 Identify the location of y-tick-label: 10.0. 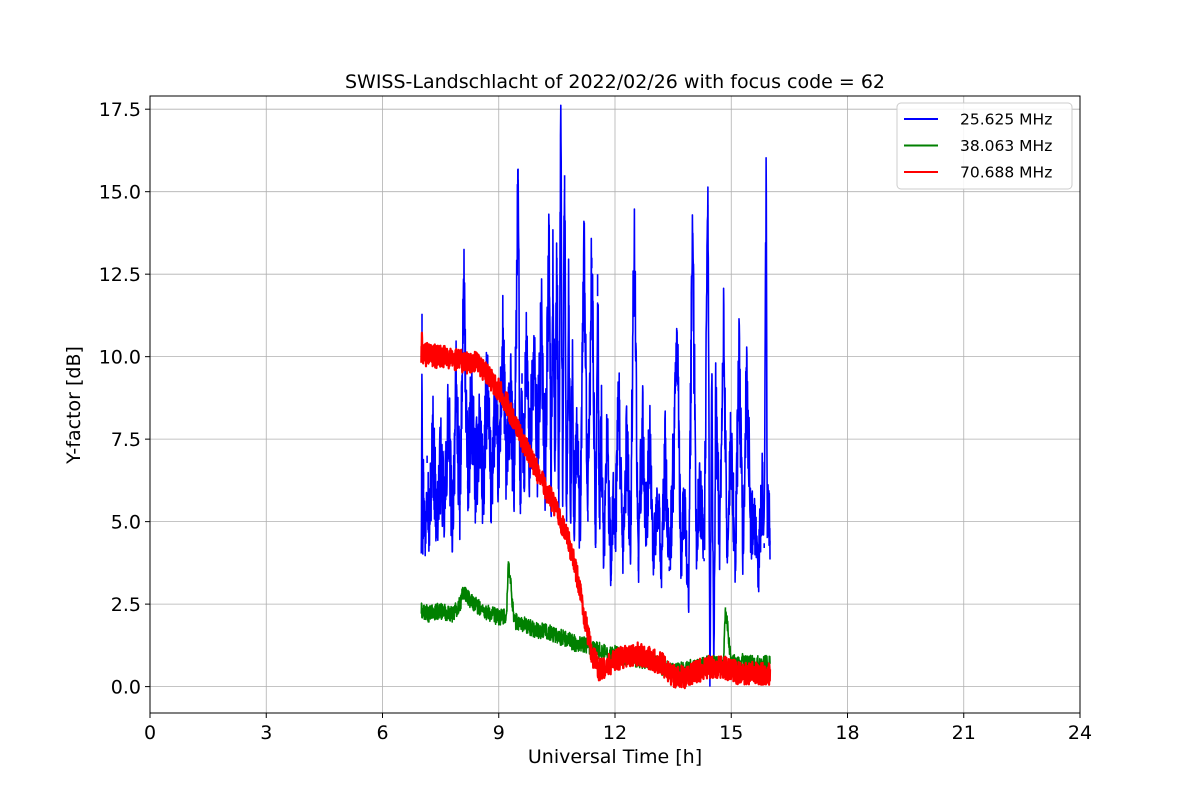
(120, 358).